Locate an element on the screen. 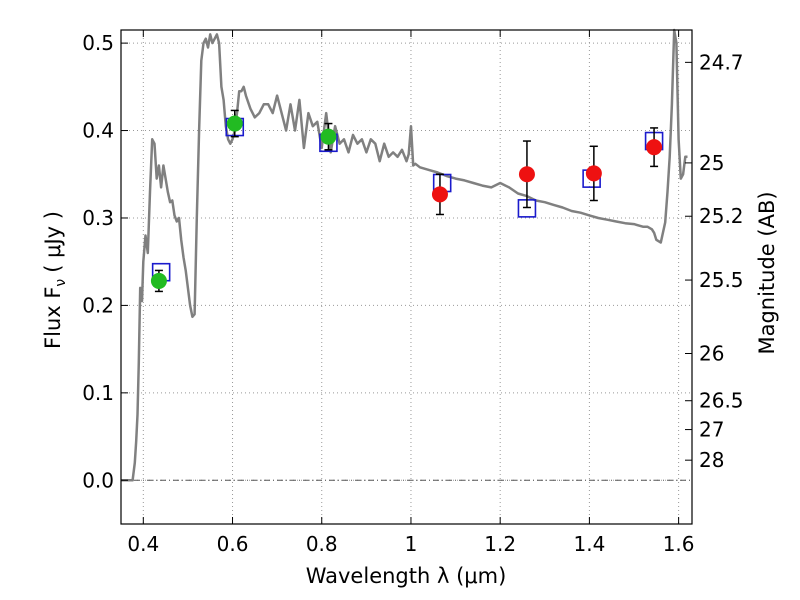 This screenshot has height=600, width=800. x-tick-label: 1.6 is located at coordinates (679, 544).